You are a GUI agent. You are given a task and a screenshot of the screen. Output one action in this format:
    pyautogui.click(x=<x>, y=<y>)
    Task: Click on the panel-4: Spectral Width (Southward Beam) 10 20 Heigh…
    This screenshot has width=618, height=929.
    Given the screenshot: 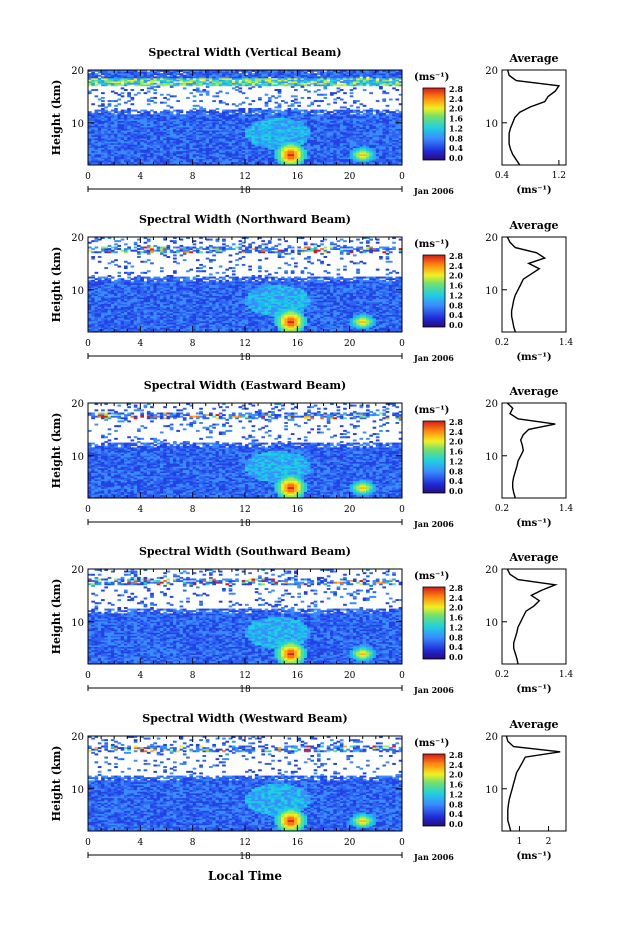 What is the action you would take?
    pyautogui.click(x=311, y=620)
    